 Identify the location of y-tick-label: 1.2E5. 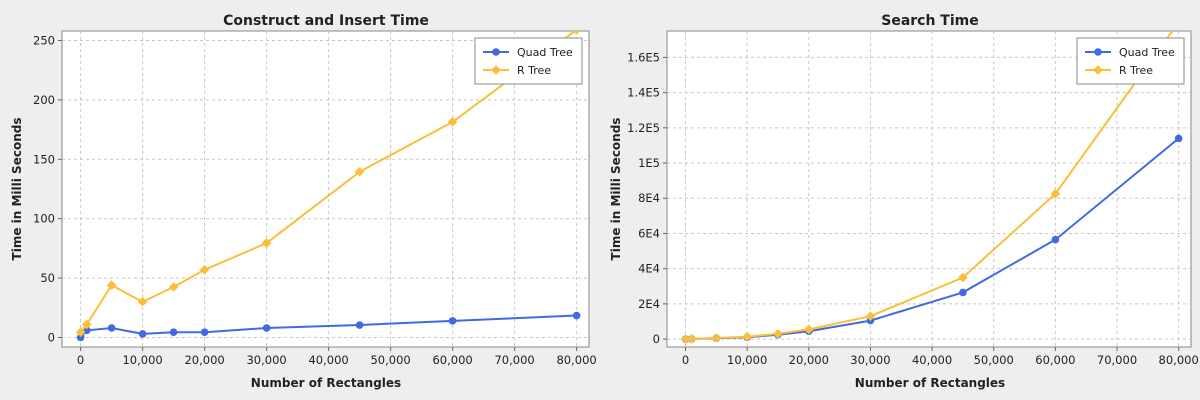
(643, 128).